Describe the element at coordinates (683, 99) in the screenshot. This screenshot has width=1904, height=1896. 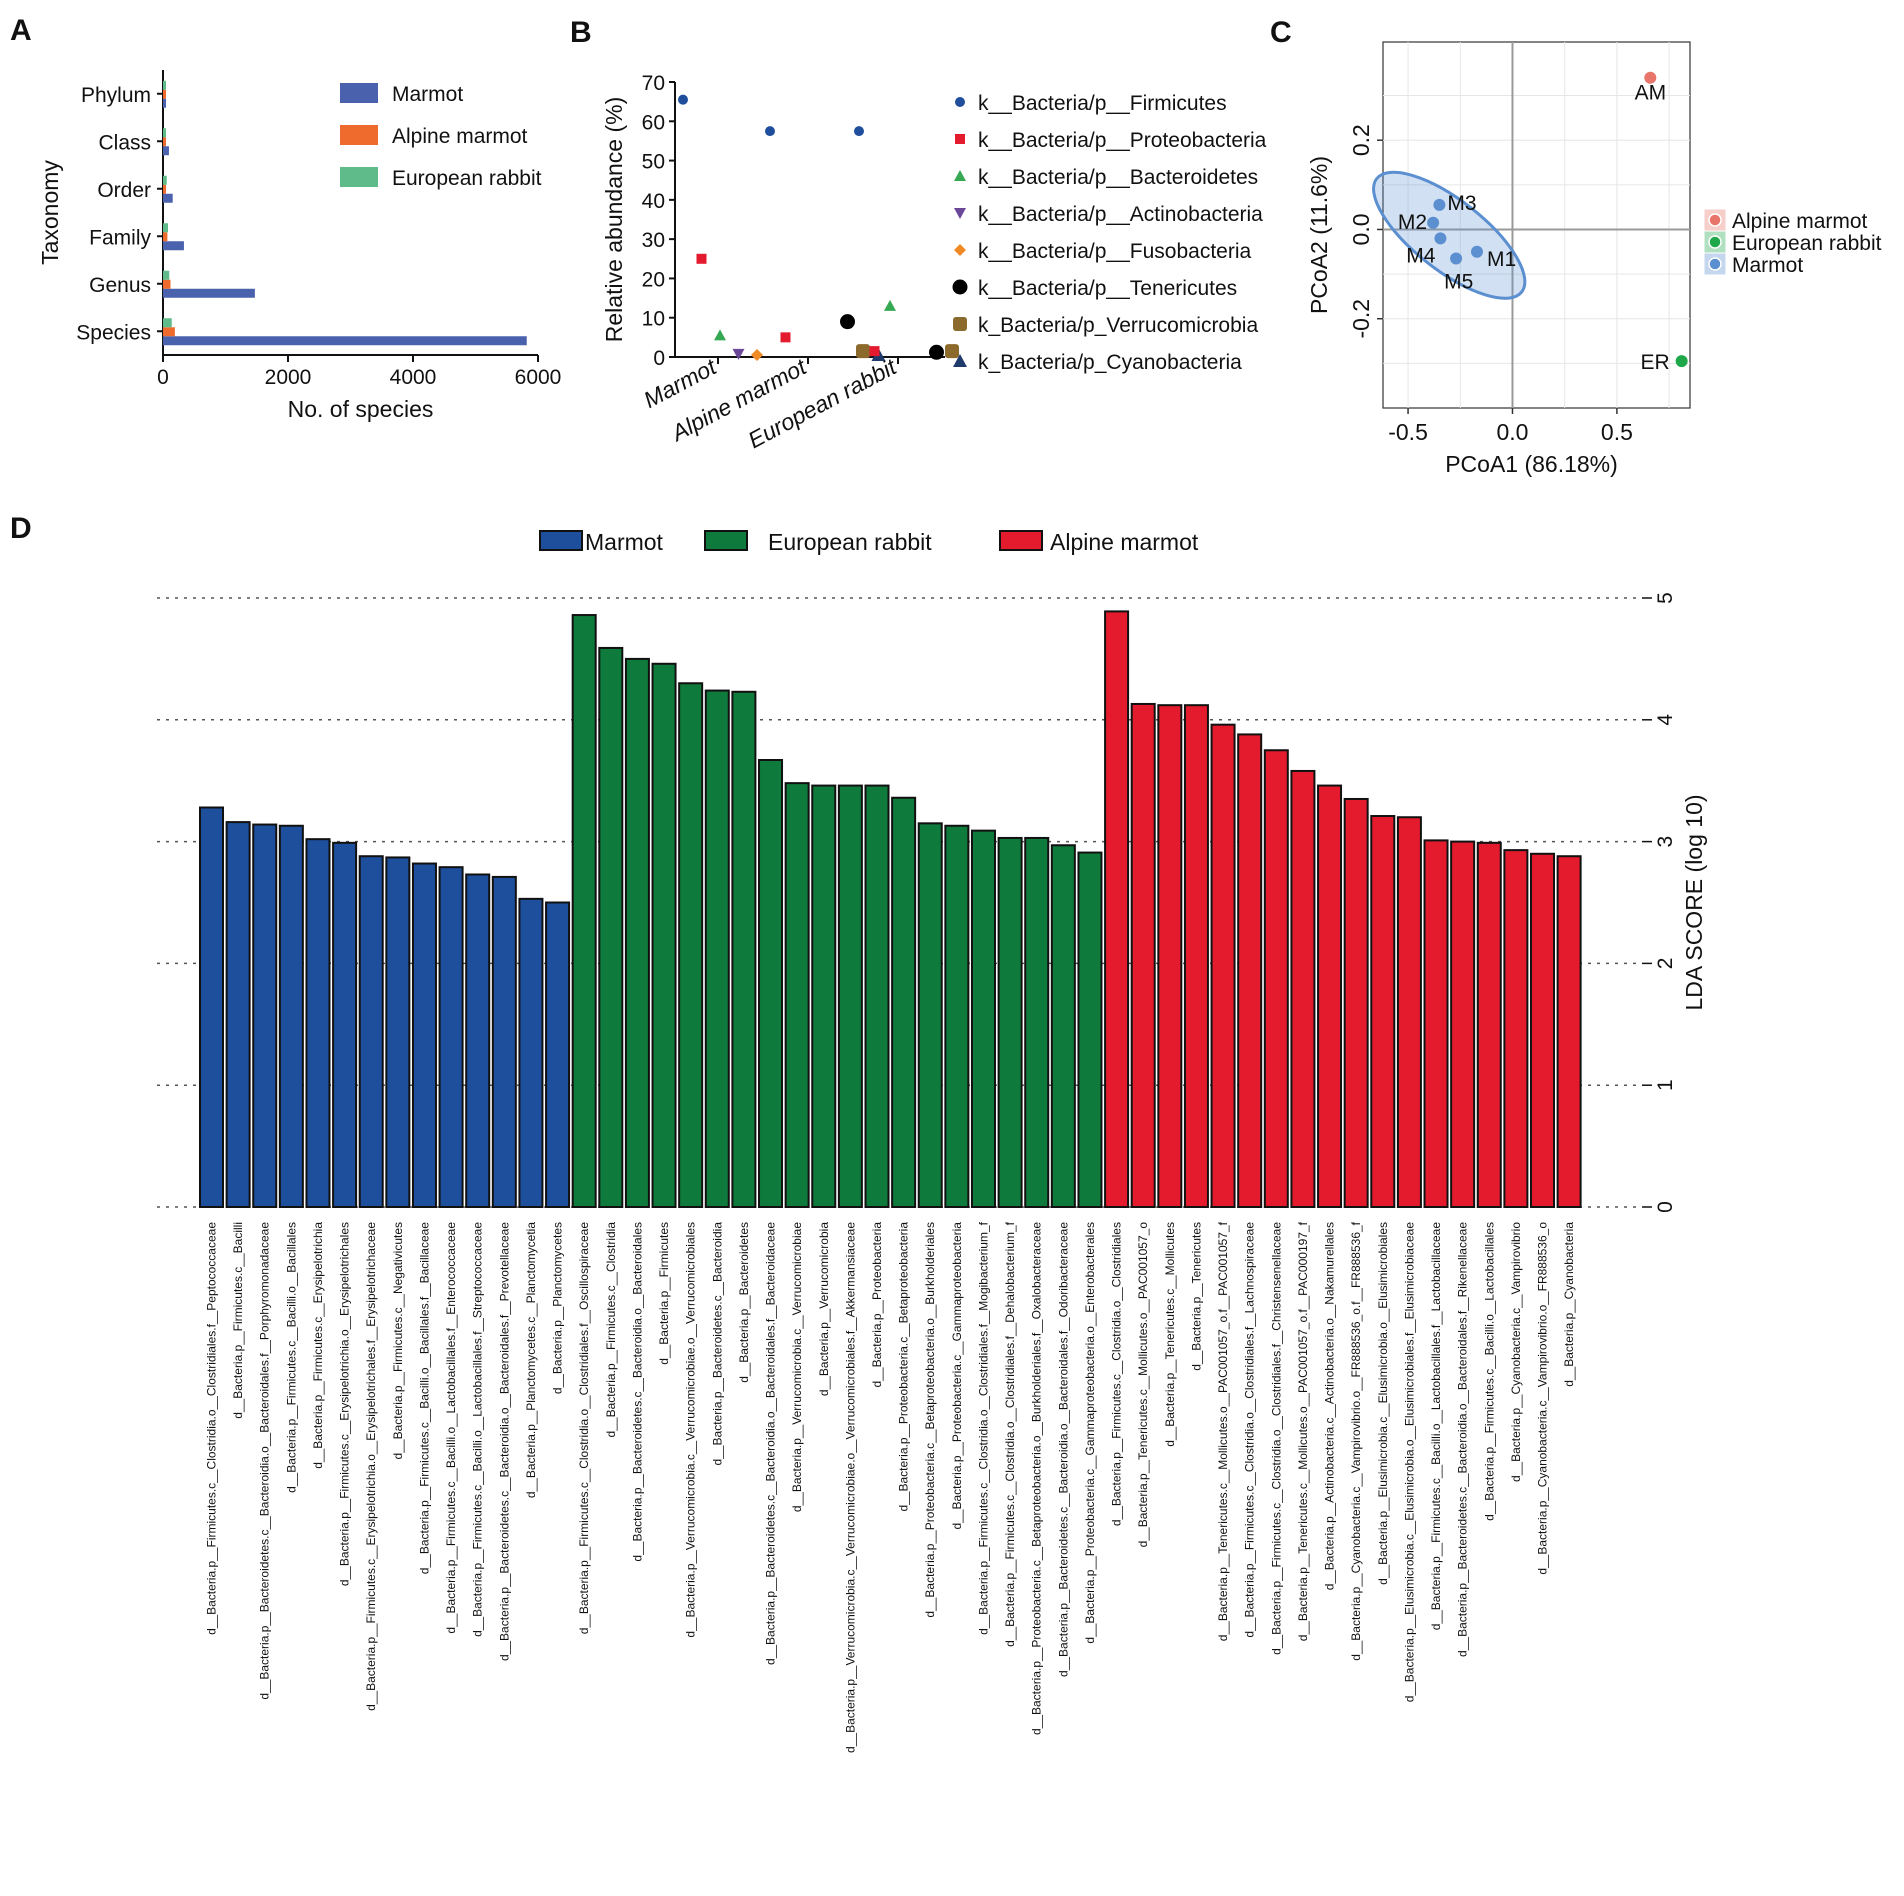
I see `panel-b-point-k-bacteria-p-firmicutes-marmot` at that location.